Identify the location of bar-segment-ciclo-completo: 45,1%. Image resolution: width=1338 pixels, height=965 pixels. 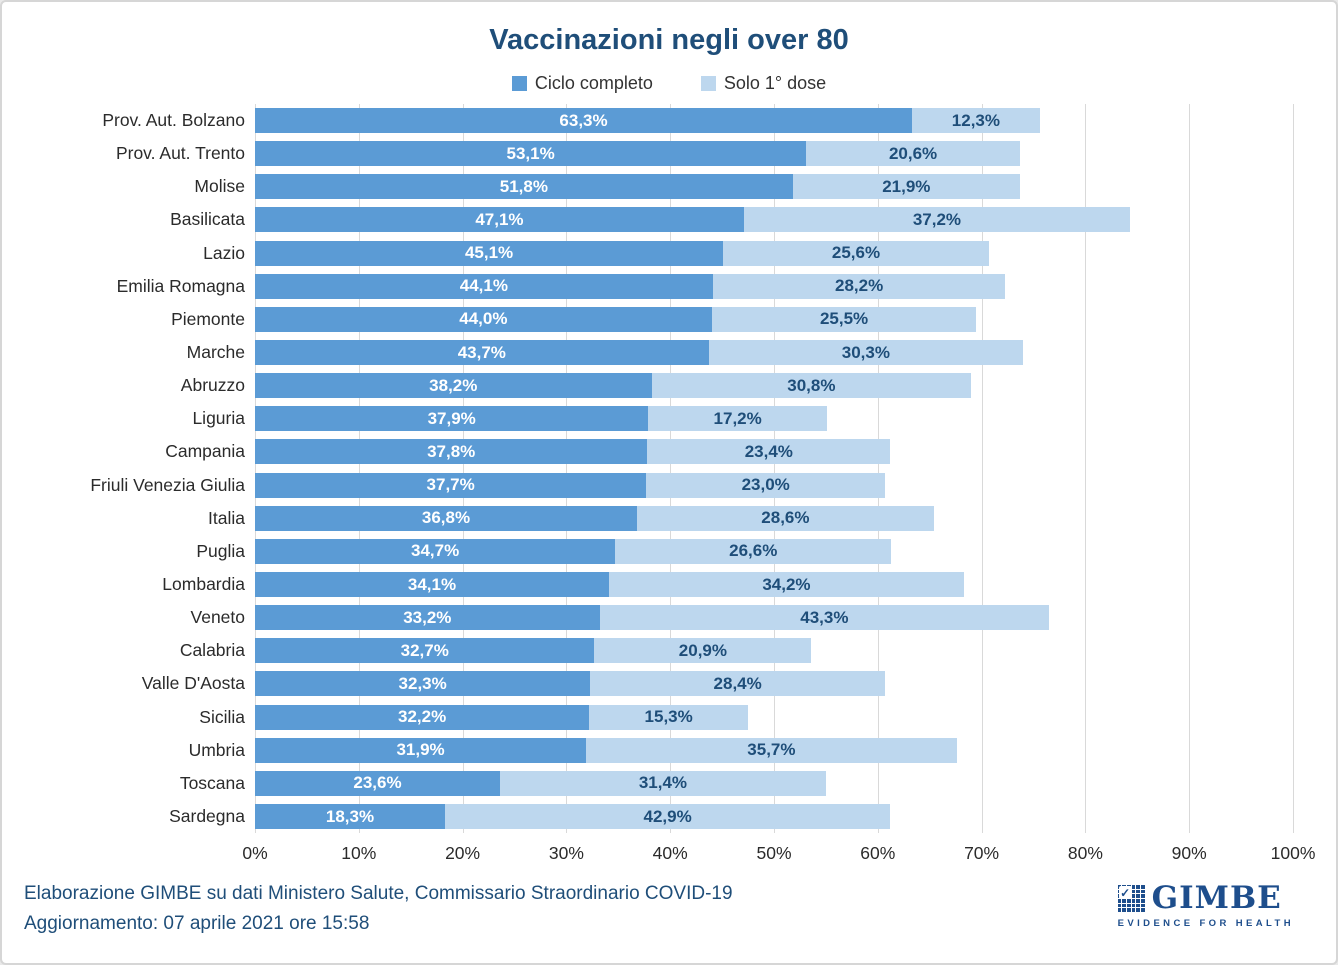
(489, 253).